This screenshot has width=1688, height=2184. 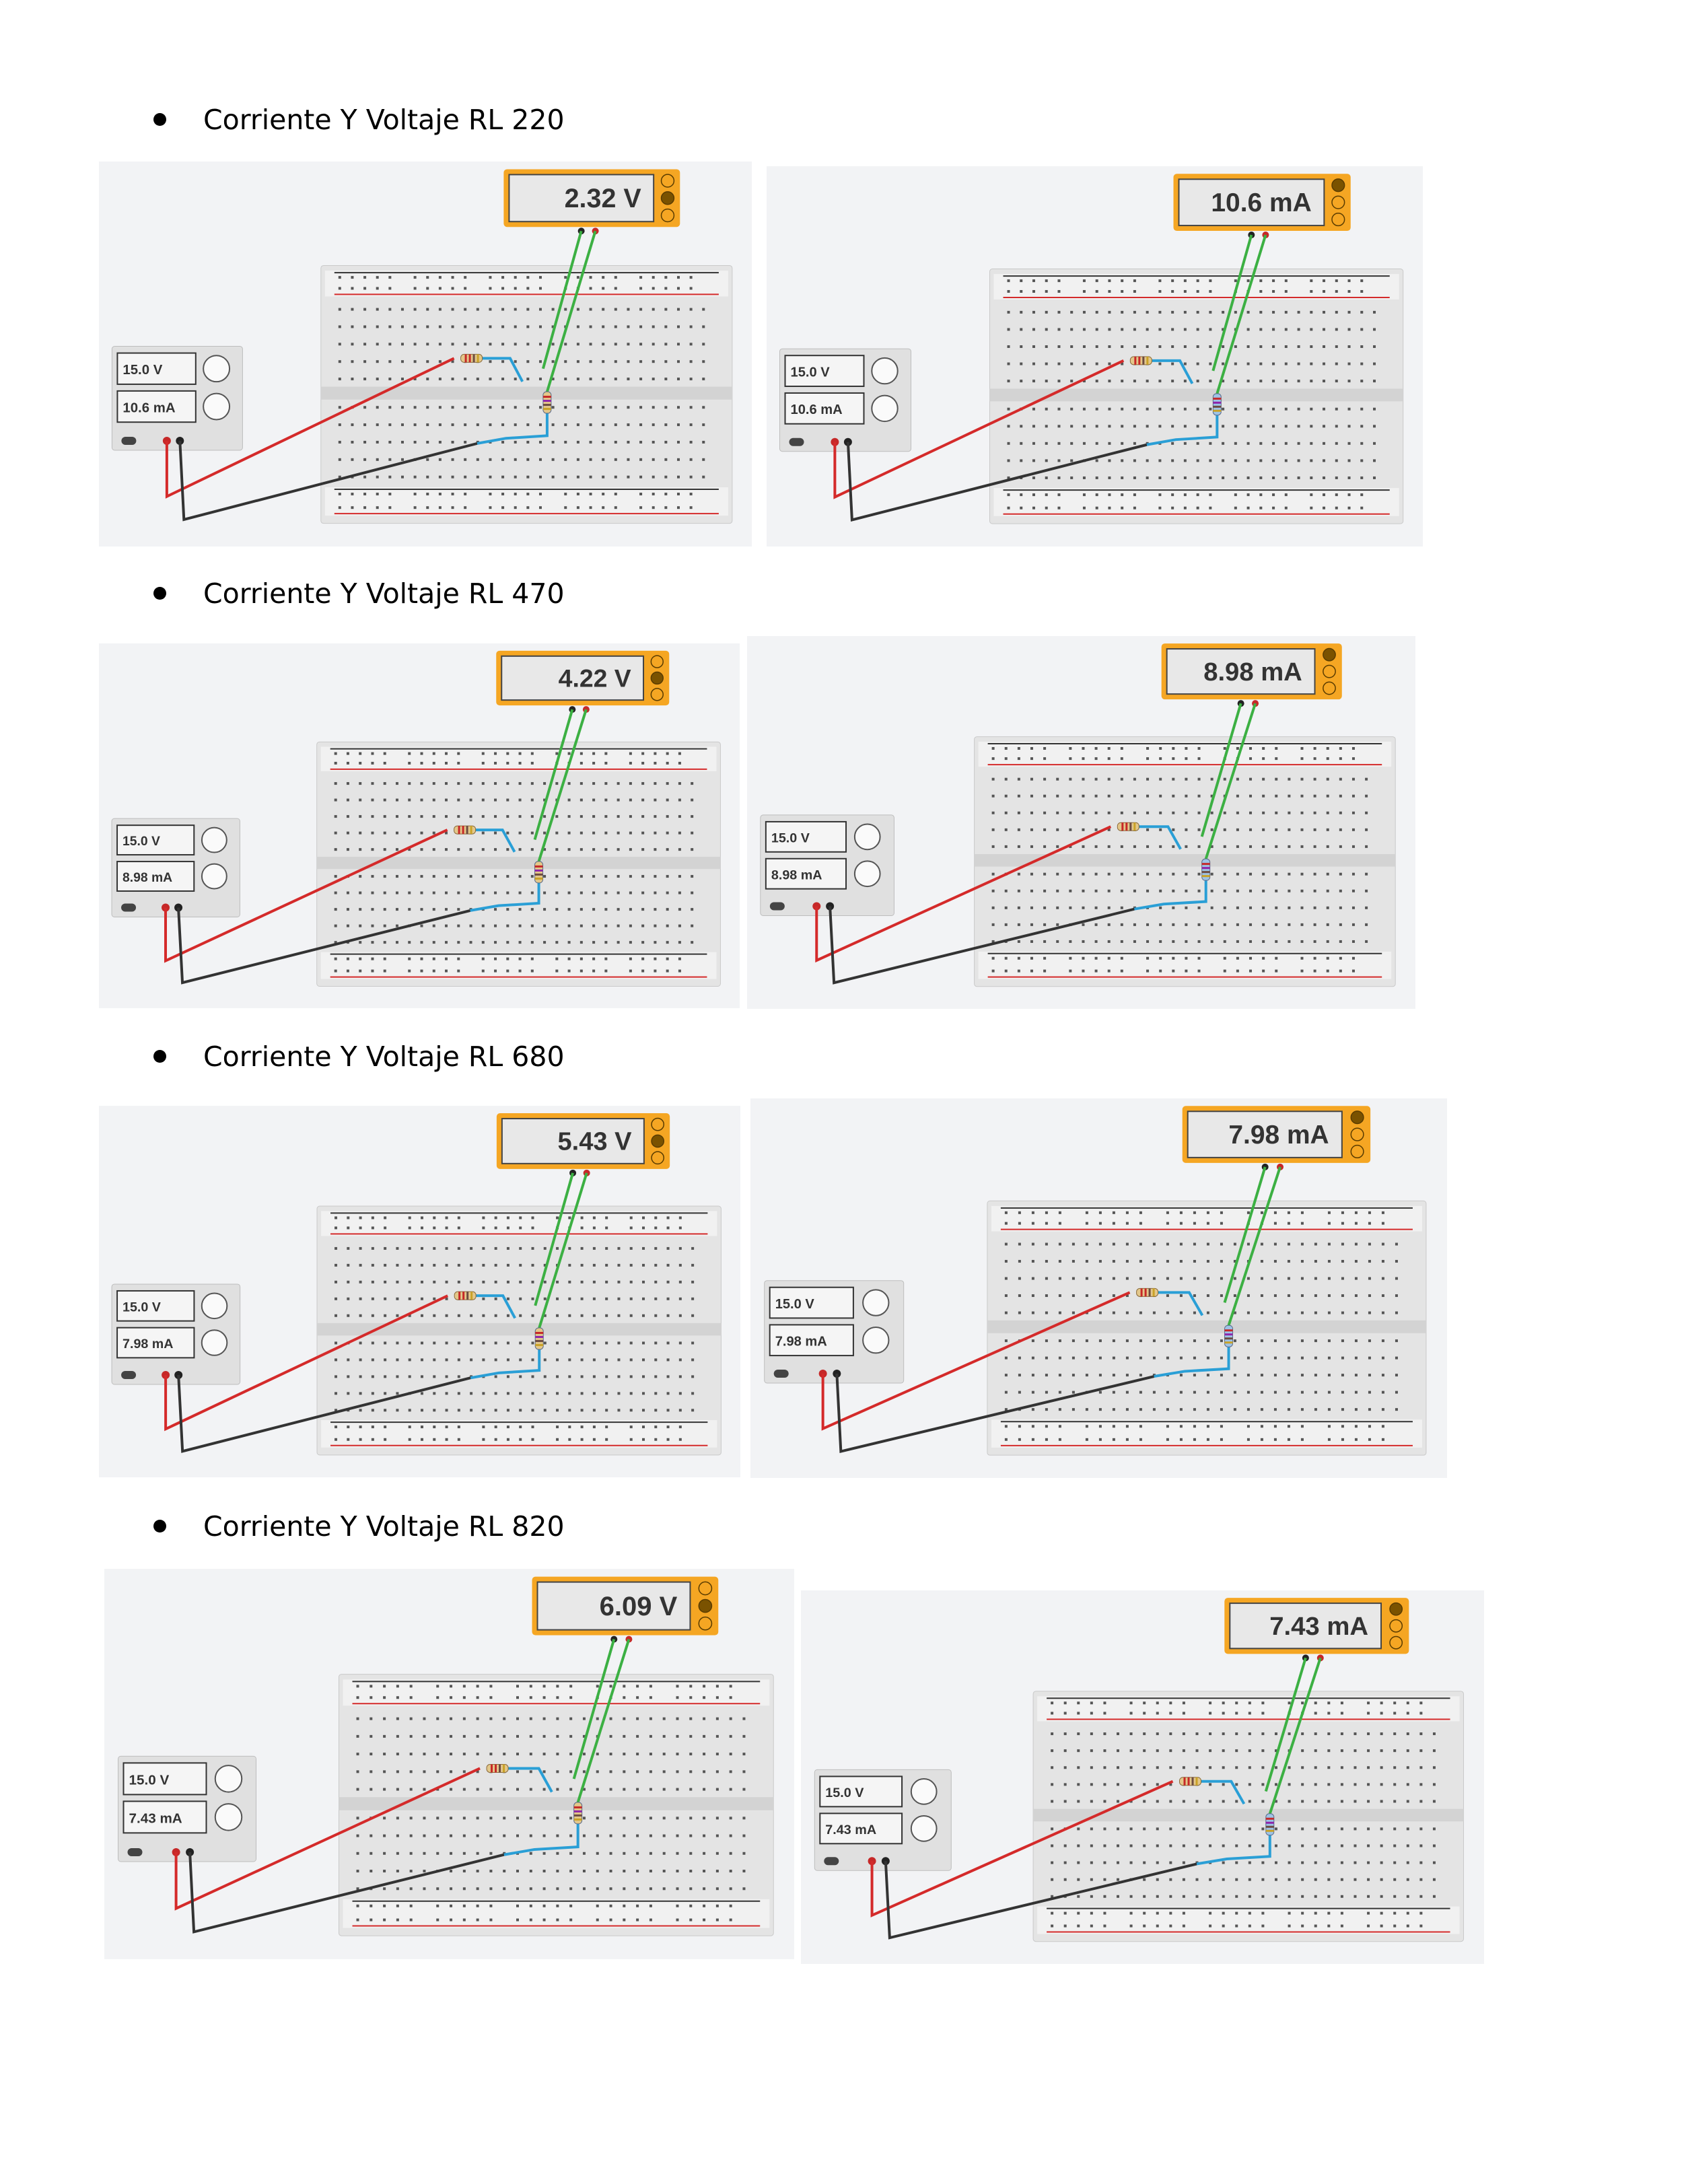 I want to click on meter-reading: 2.32 V, so click(x=603, y=198).